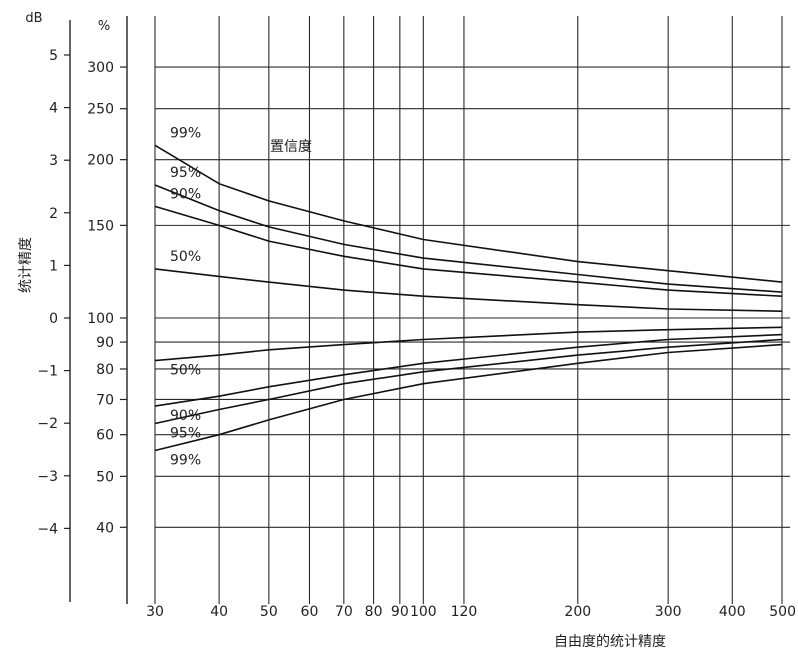 Image resolution: width=798 pixels, height=656 pixels. What do you see at coordinates (732, 612) in the screenshot?
I see `x-tick-label-400: 400` at bounding box center [732, 612].